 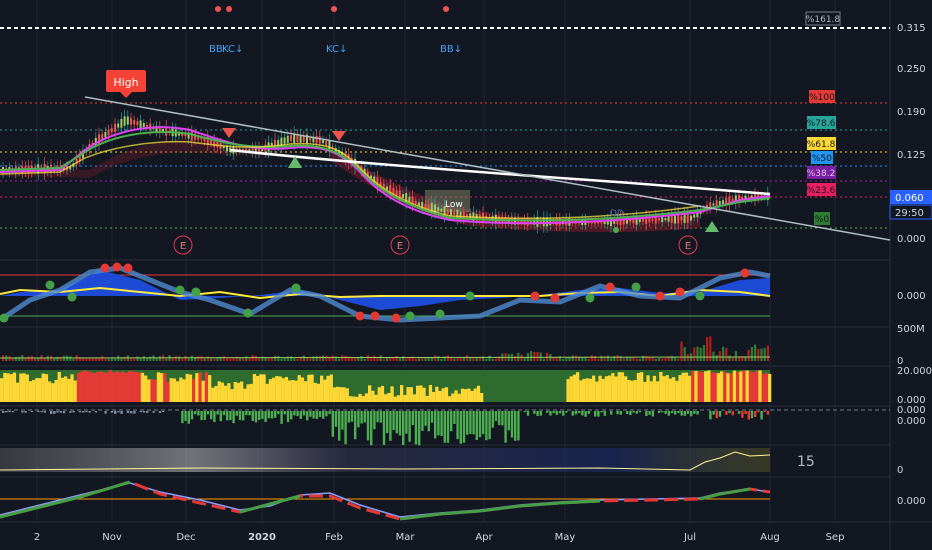 What do you see at coordinates (126, 84) in the screenshot?
I see `high-marker: High` at bounding box center [126, 84].